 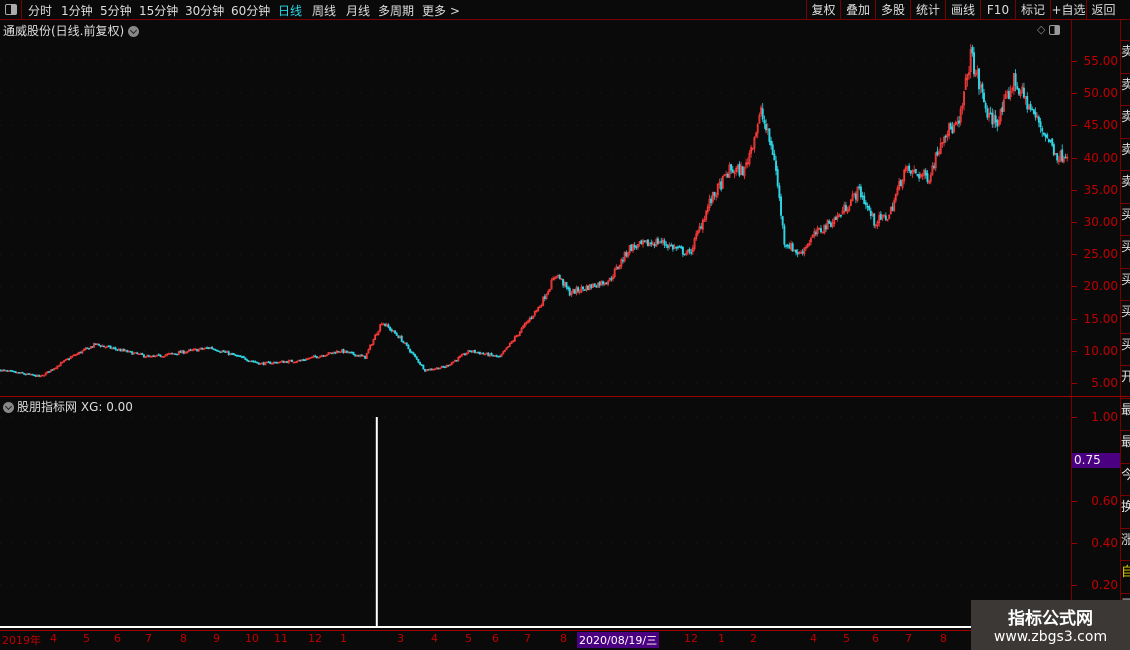 I want to click on toolbar-button: 返回, so click(x=1103, y=10).